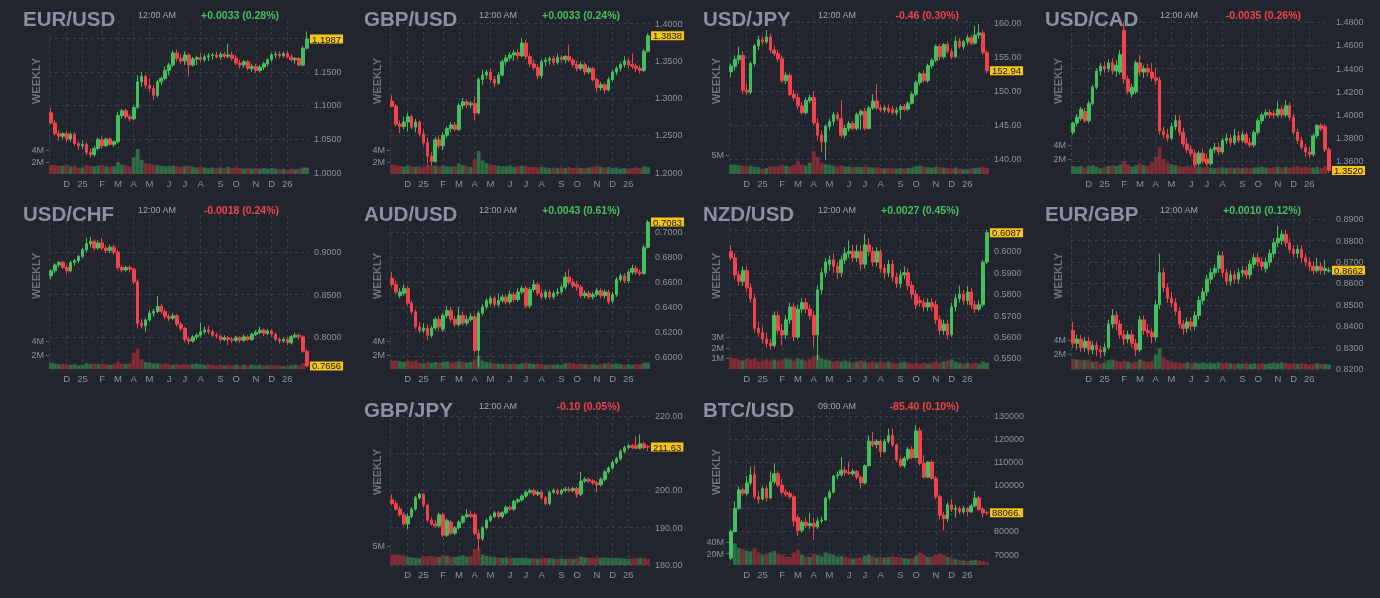 Image resolution: width=1380 pixels, height=598 pixels. I want to click on y-tick-label: 1.3000, so click(669, 98).